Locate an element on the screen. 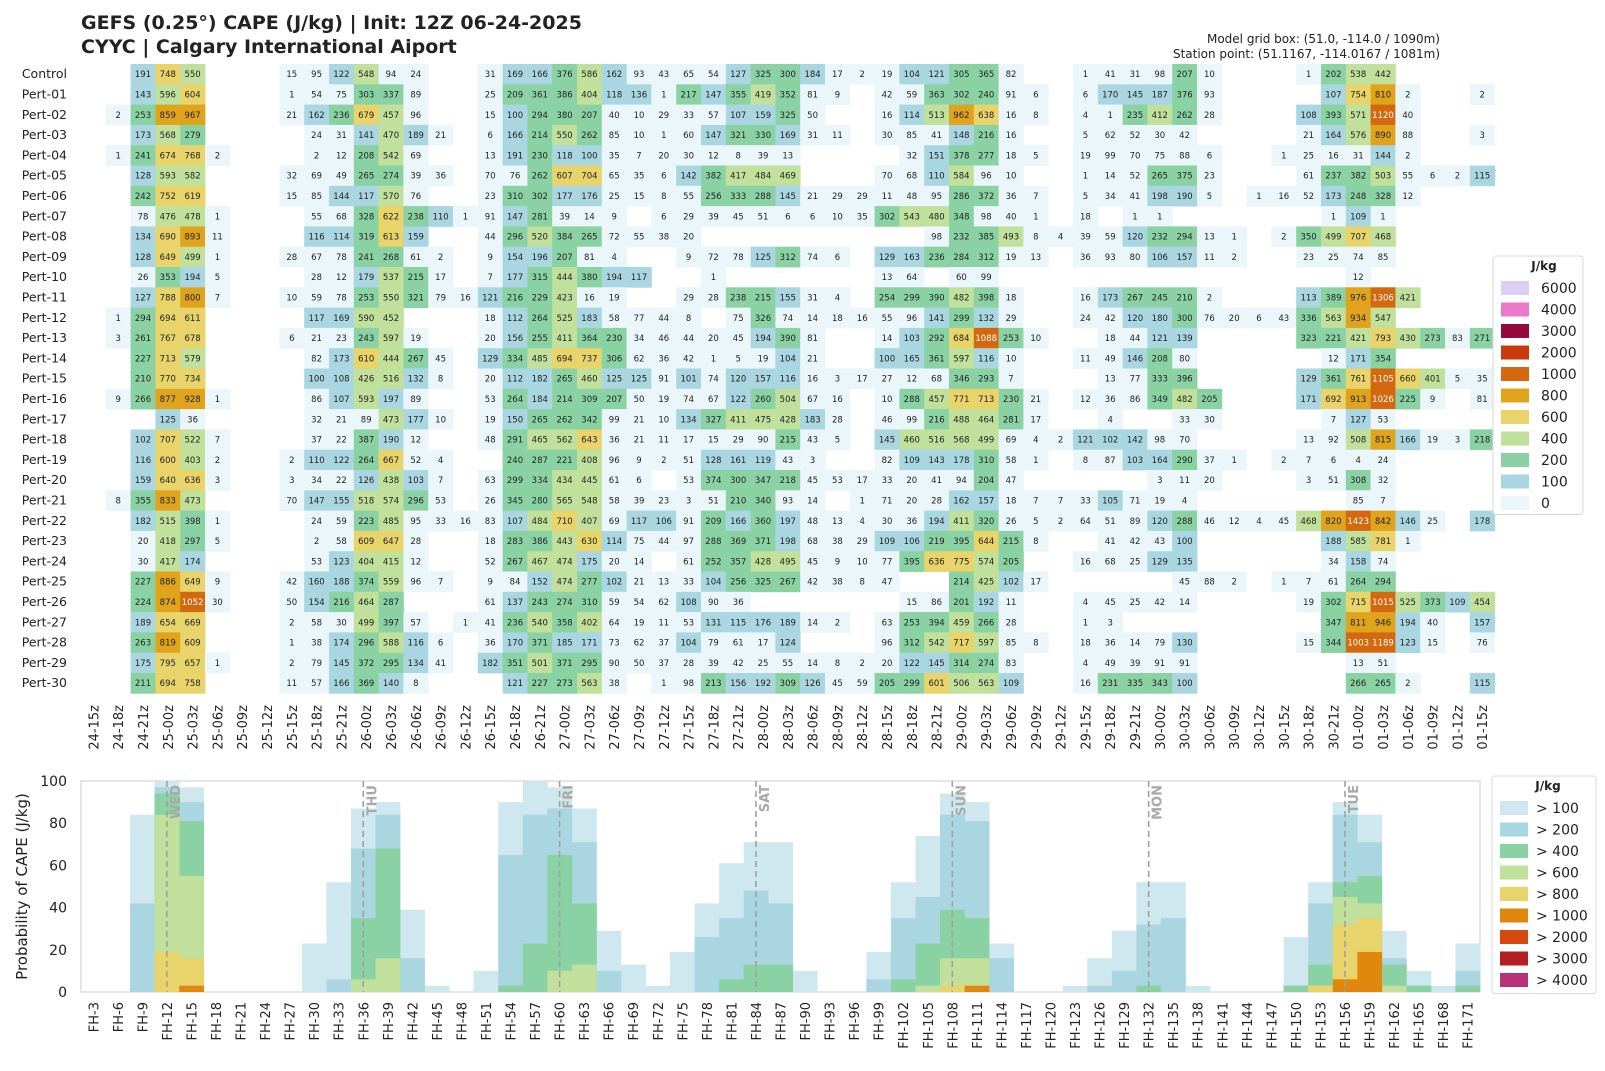 The height and width of the screenshot is (1071, 1605). cell-value: 71 is located at coordinates (1135, 501).